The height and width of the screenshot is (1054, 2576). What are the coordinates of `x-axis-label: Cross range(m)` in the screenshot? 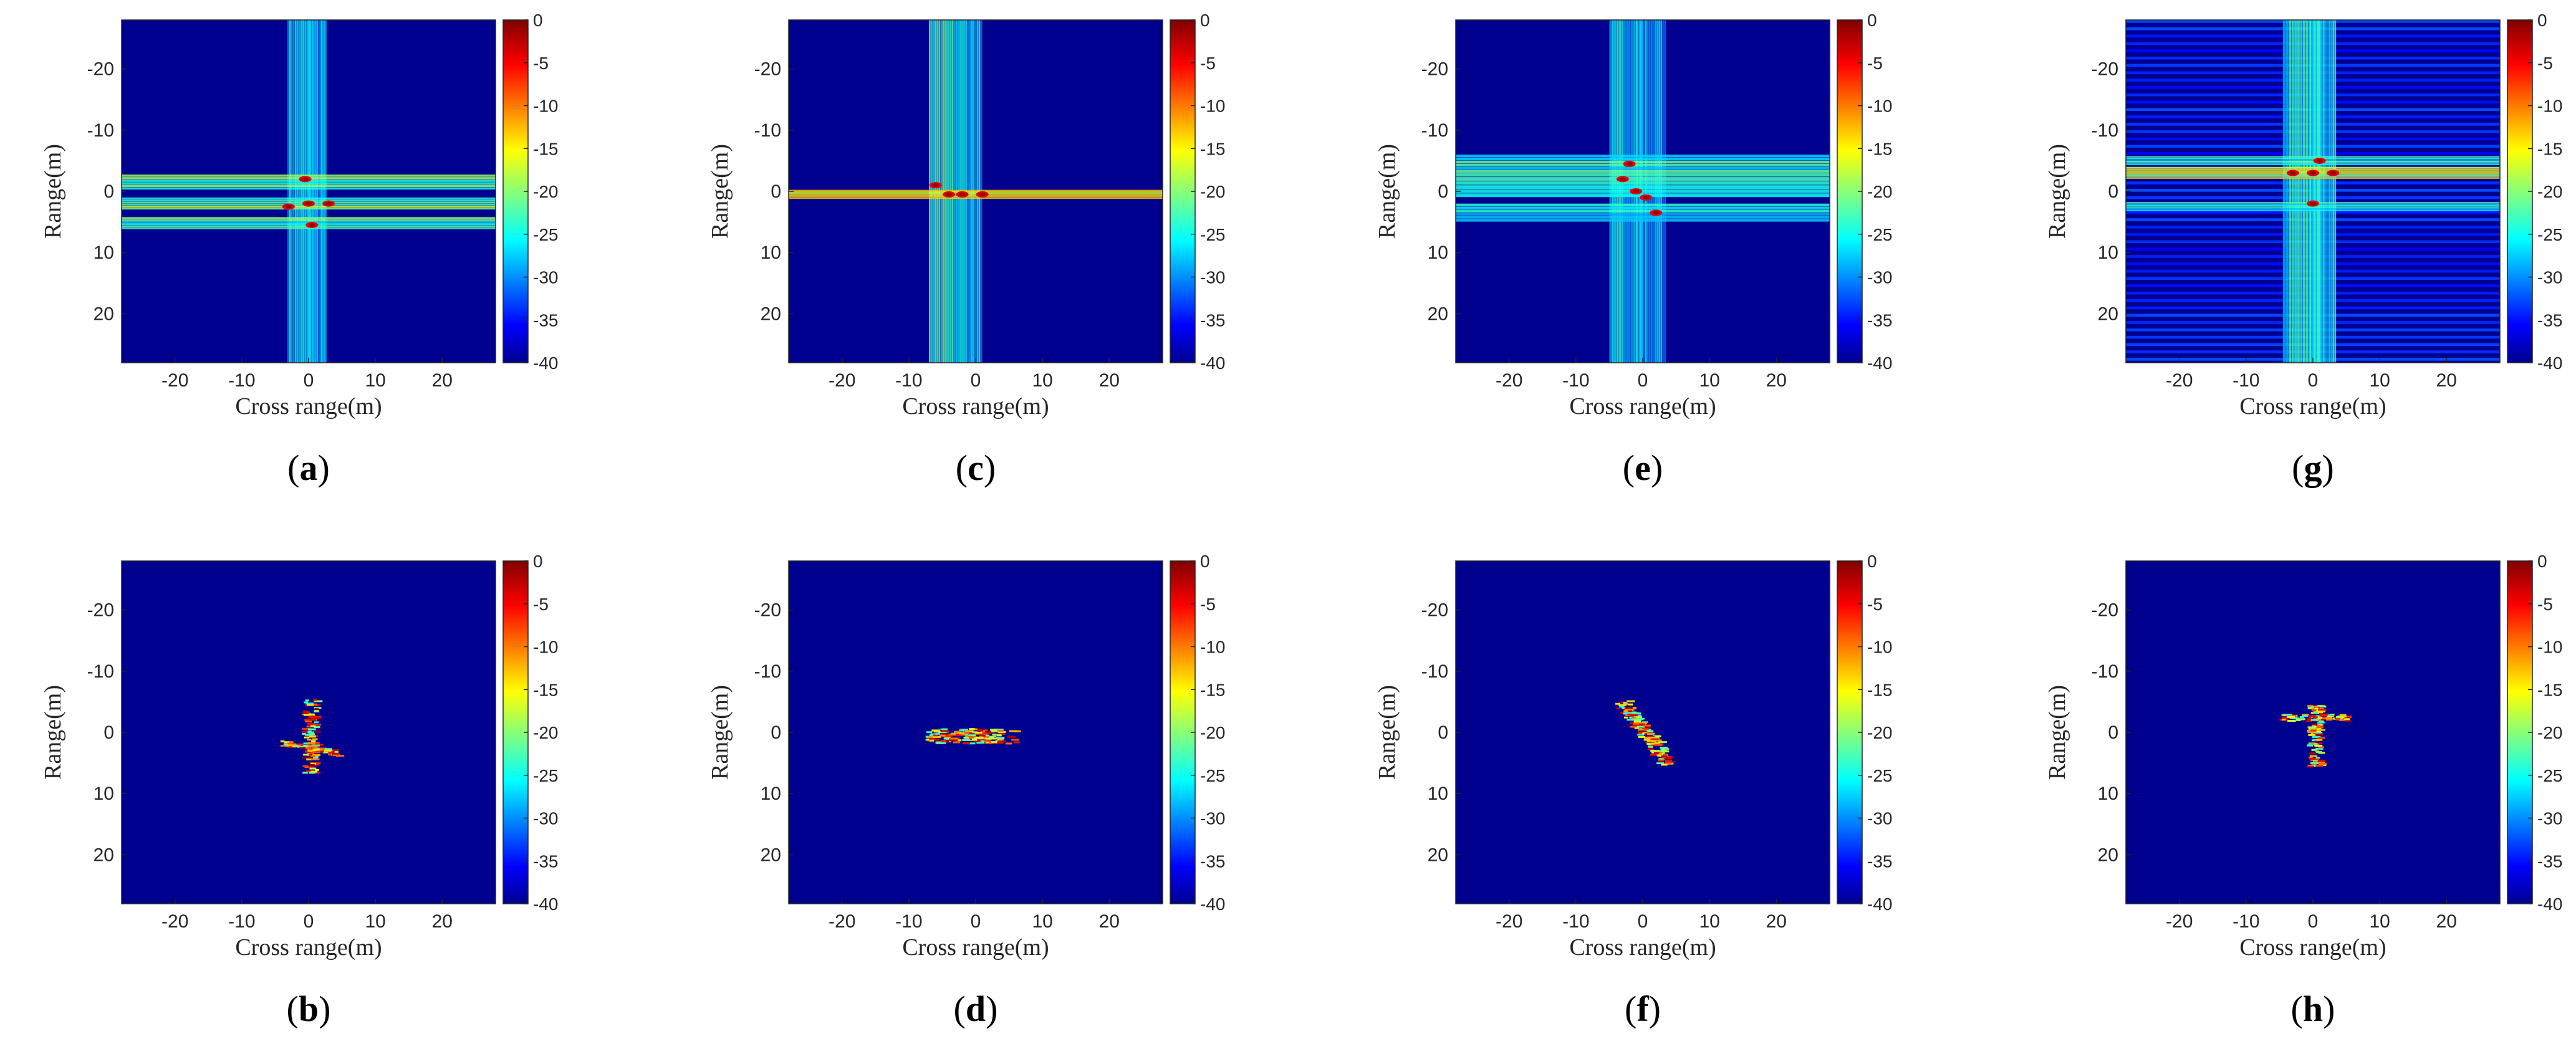 It's located at (1642, 947).